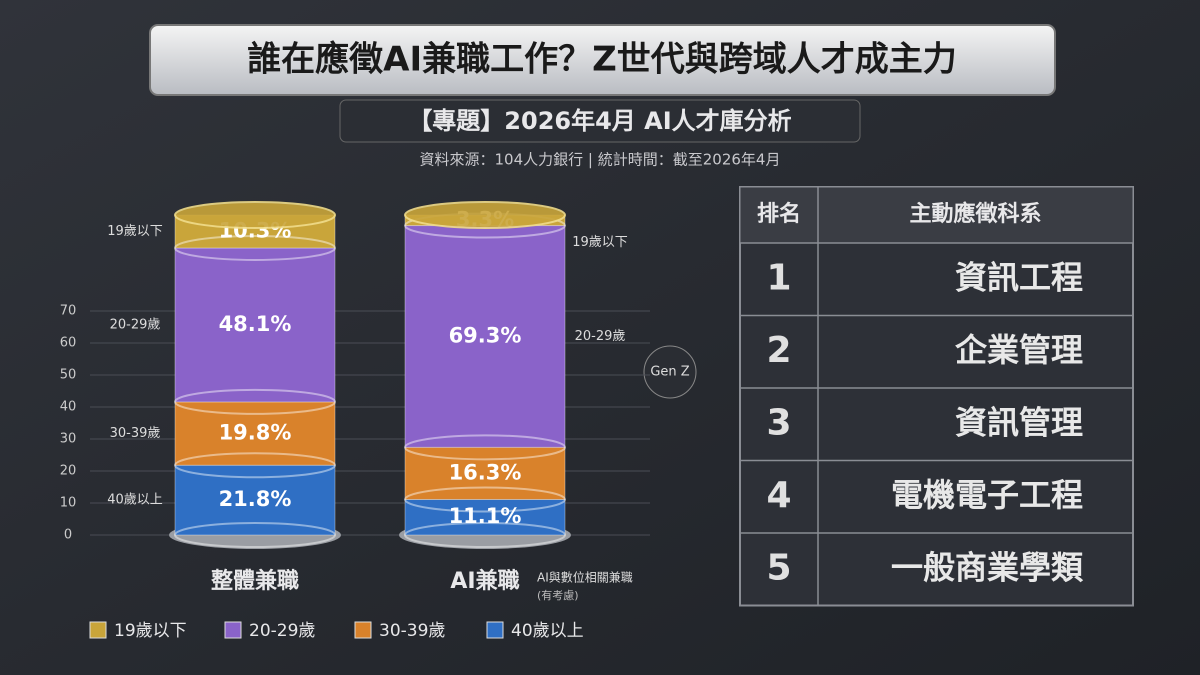 The image size is (1200, 675). Describe the element at coordinates (68, 439) in the screenshot. I see `y-tick-label: 30` at that location.